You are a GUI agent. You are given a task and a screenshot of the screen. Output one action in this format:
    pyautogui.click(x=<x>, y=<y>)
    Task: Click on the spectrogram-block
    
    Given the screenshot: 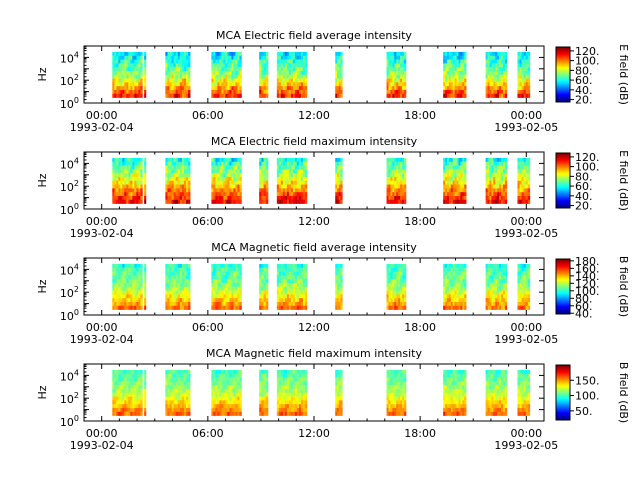 What is the action you would take?
    pyautogui.click(x=226, y=74)
    